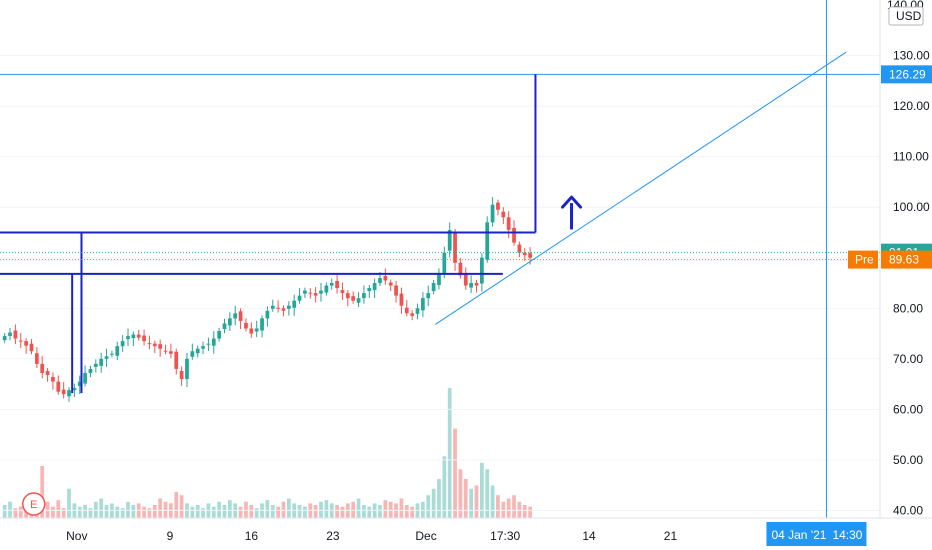  Describe the element at coordinates (908, 409) in the screenshot. I see `price-tick-label: 60.00` at that location.